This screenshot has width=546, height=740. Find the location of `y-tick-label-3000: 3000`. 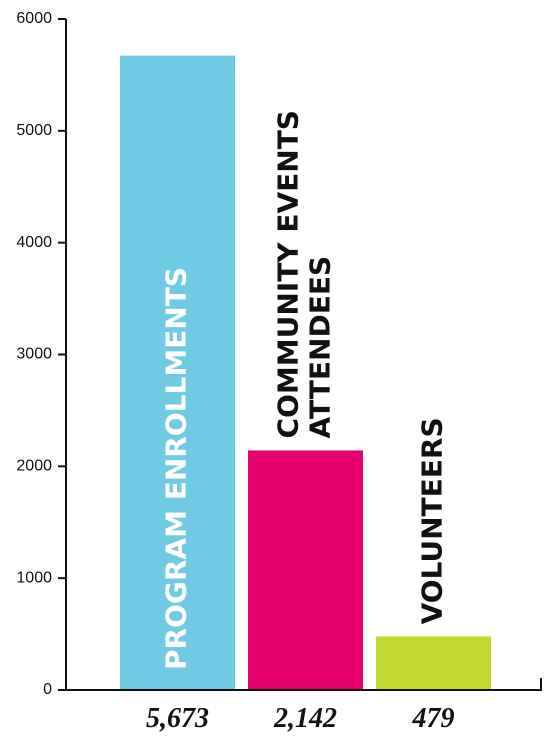

y-tick-label-3000: 3000 is located at coordinates (34, 354).